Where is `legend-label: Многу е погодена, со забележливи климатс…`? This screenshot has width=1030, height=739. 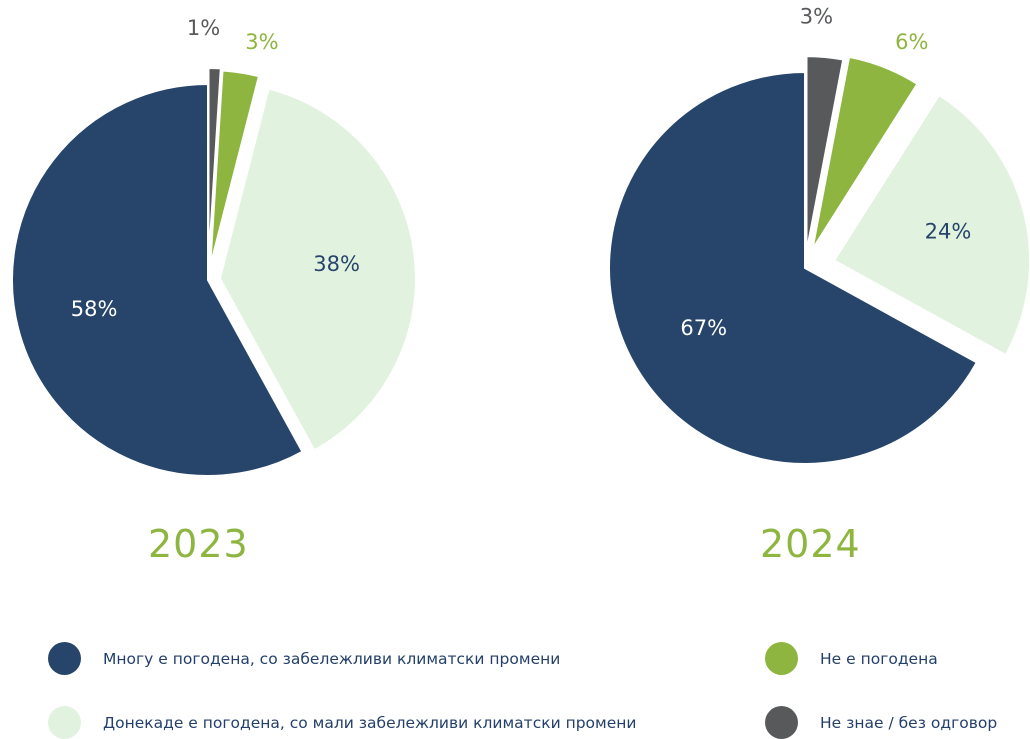
legend-label: Многу е погодена, со забележливи климатс… is located at coordinates (332, 658).